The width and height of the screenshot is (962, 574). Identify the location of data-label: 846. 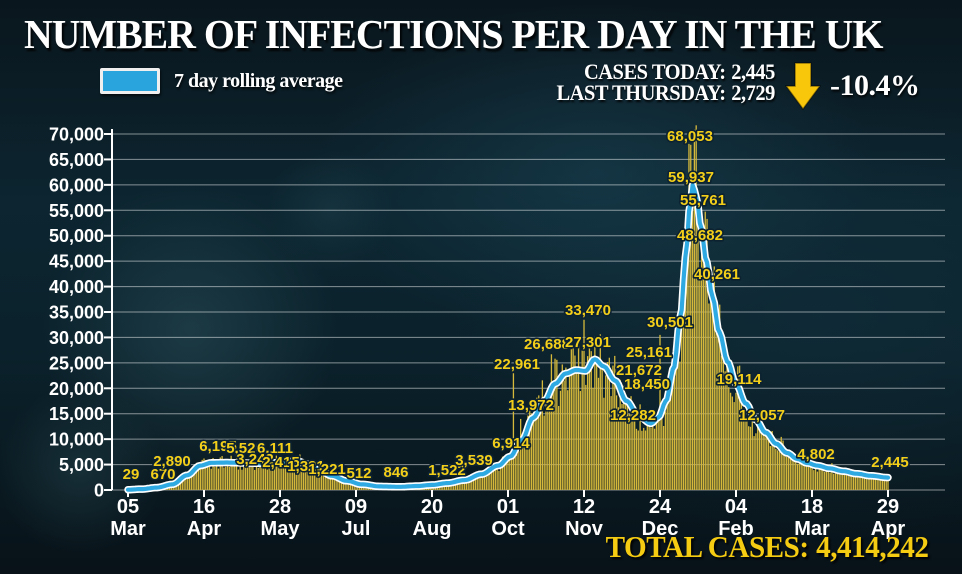
(395, 472).